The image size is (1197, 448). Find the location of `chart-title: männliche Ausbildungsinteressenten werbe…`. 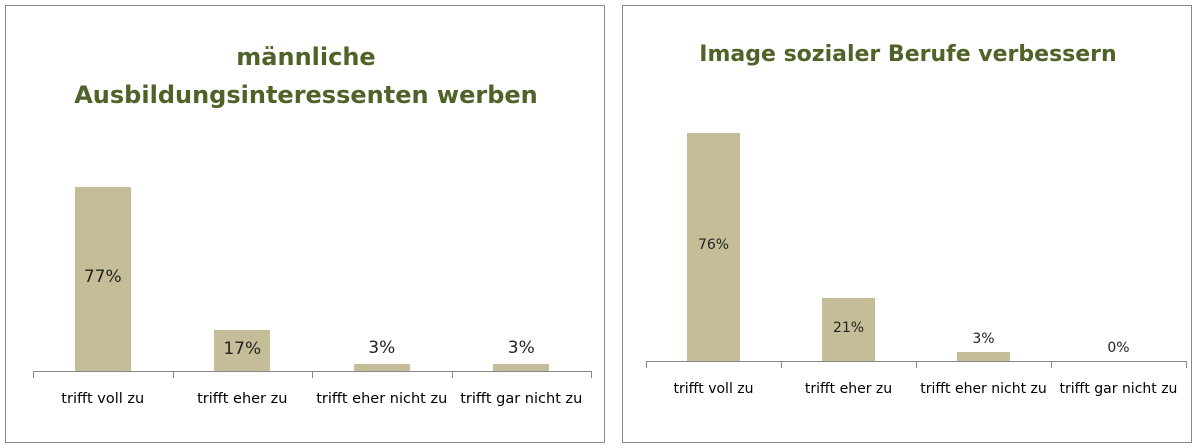

chart-title: männliche Ausbildungsinteressenten werbe… is located at coordinates (306, 76).